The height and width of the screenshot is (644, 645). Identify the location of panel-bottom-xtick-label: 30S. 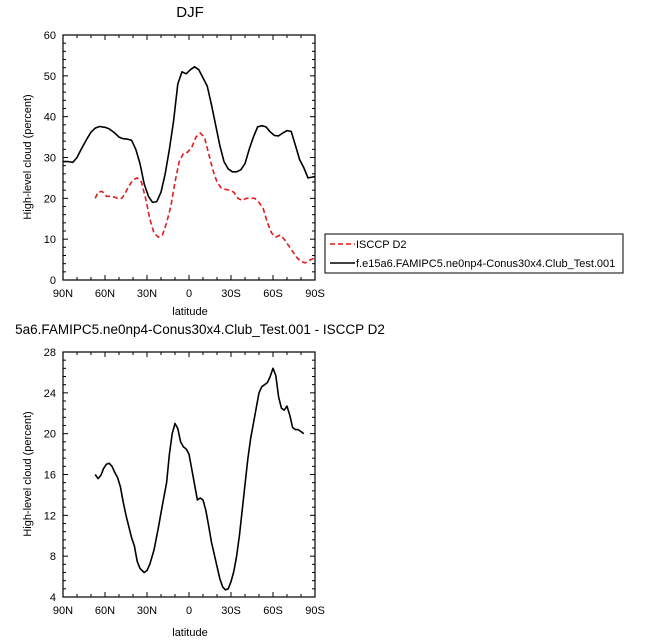
(231, 611).